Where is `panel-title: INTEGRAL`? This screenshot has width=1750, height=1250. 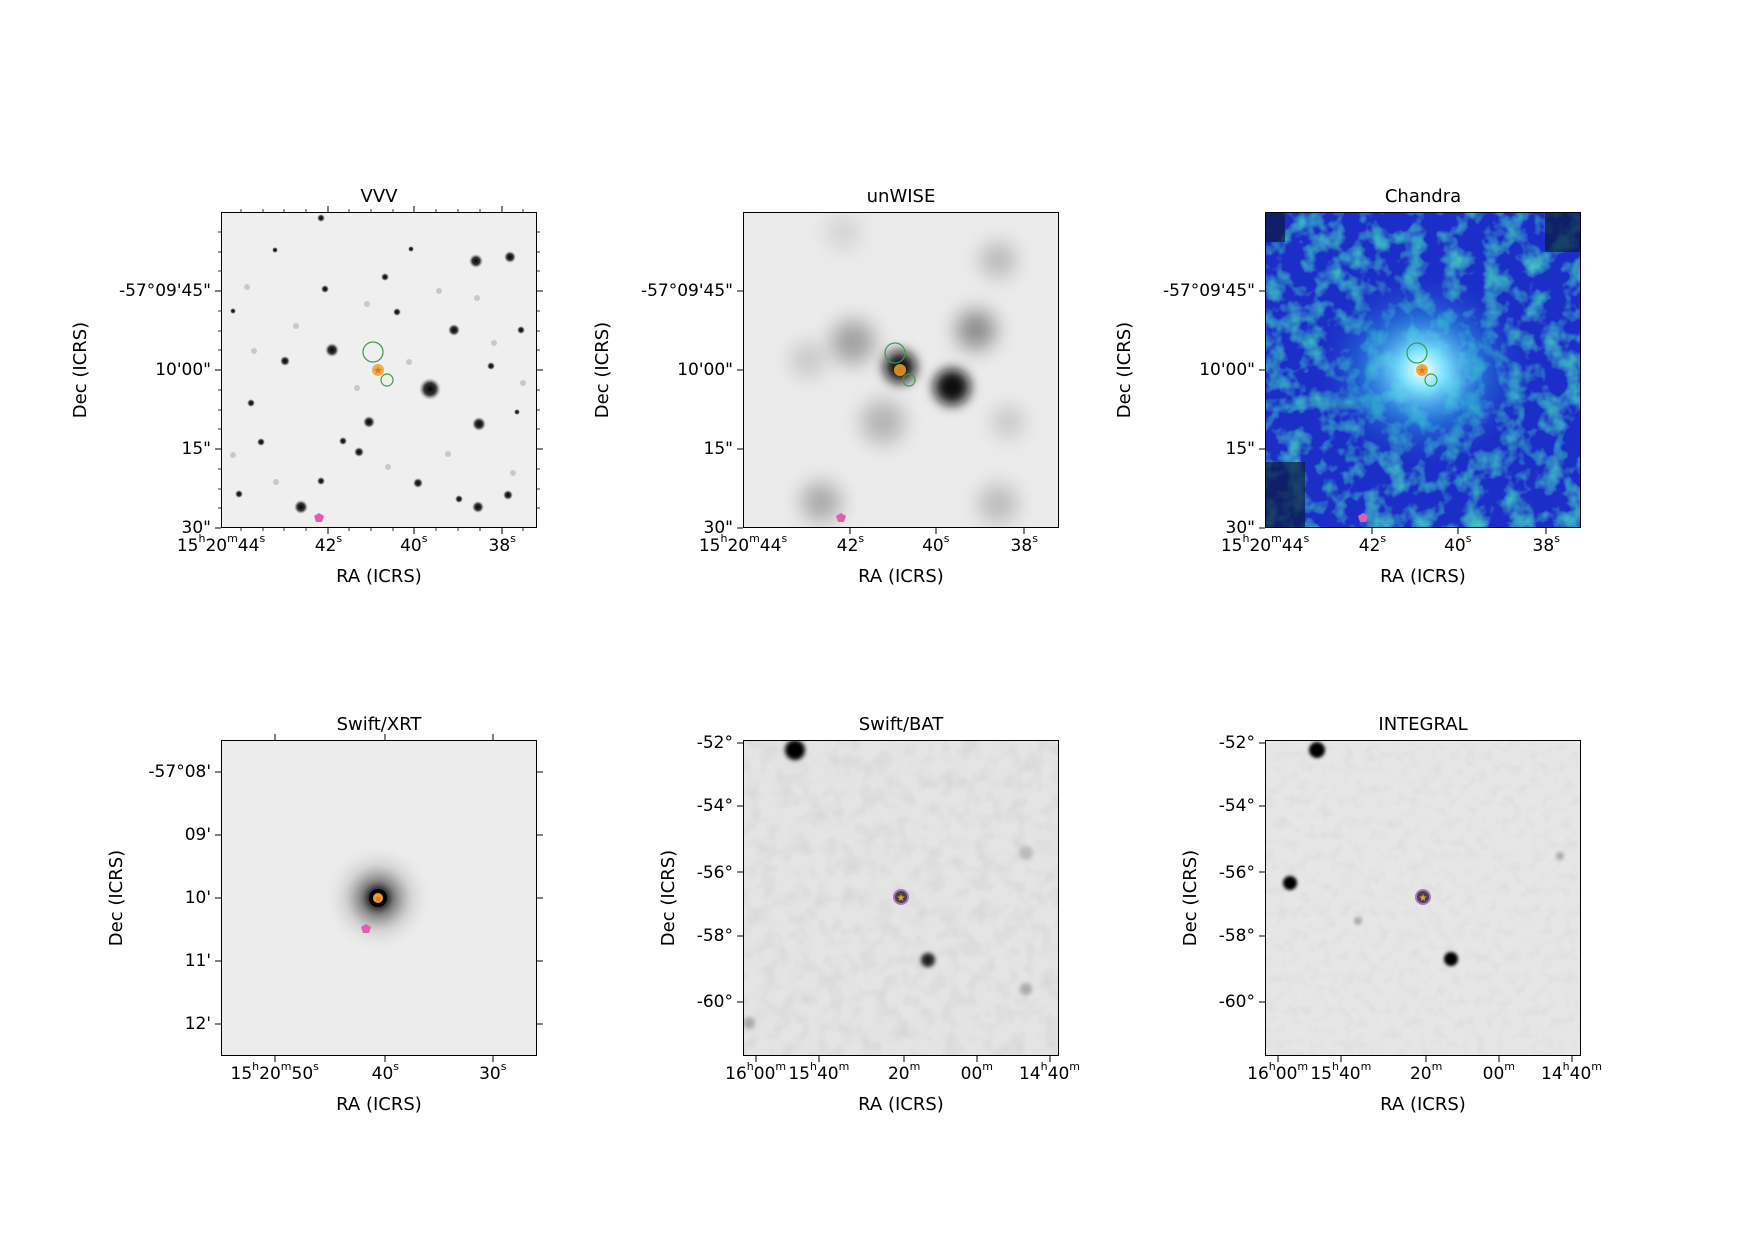
panel-title: INTEGRAL is located at coordinates (1423, 724).